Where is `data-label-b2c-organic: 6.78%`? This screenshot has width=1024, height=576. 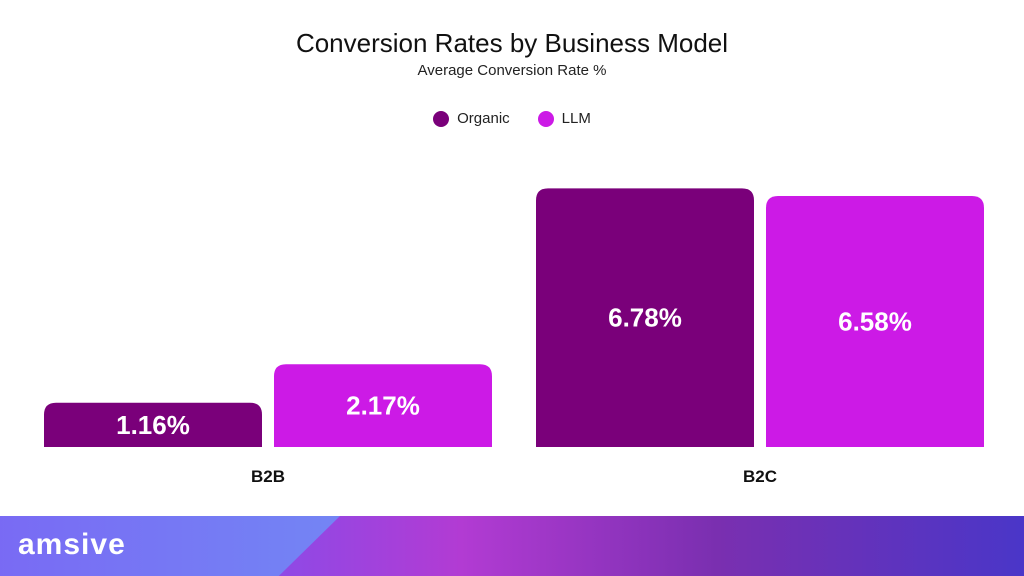
data-label-b2c-organic: 6.78% is located at coordinates (645, 318).